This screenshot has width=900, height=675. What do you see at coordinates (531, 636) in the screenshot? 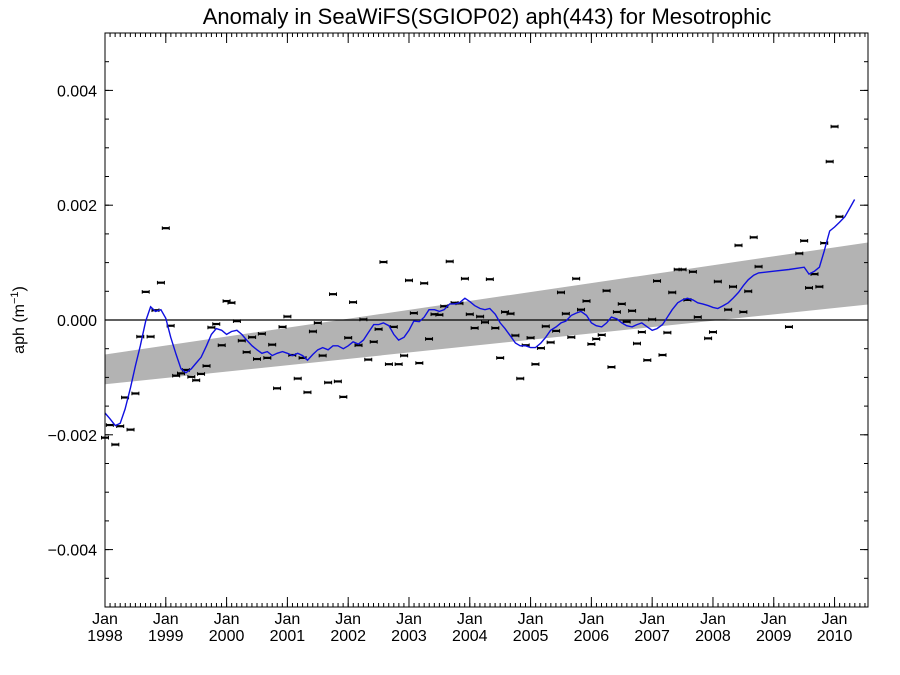
I see `x-tick-label-year: 2005` at bounding box center [531, 636].